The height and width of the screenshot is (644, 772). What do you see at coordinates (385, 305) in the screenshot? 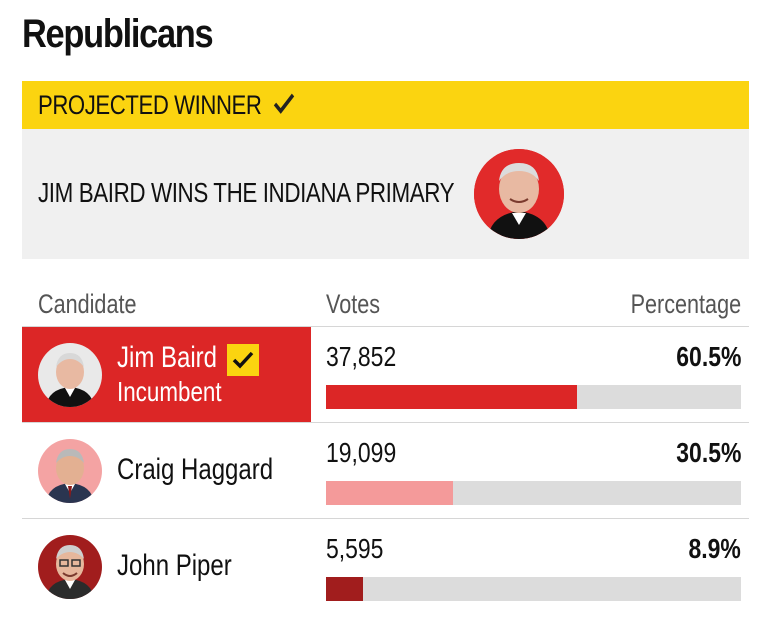
I see `table-header: Candidate Votes Percentage` at bounding box center [385, 305].